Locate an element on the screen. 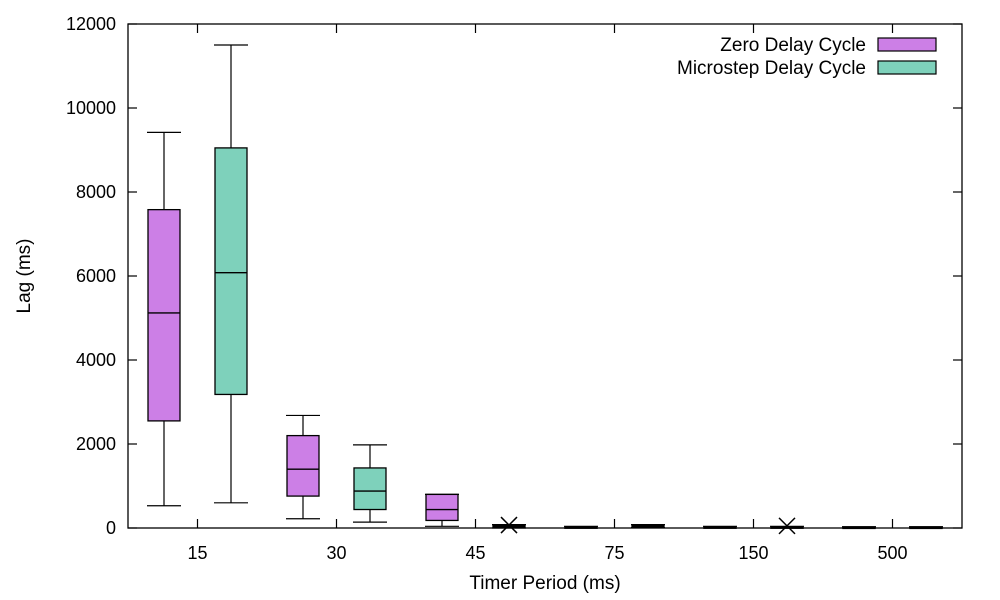 The height and width of the screenshot is (600, 1000). y-tick-label: 10000 is located at coordinates (91, 108).